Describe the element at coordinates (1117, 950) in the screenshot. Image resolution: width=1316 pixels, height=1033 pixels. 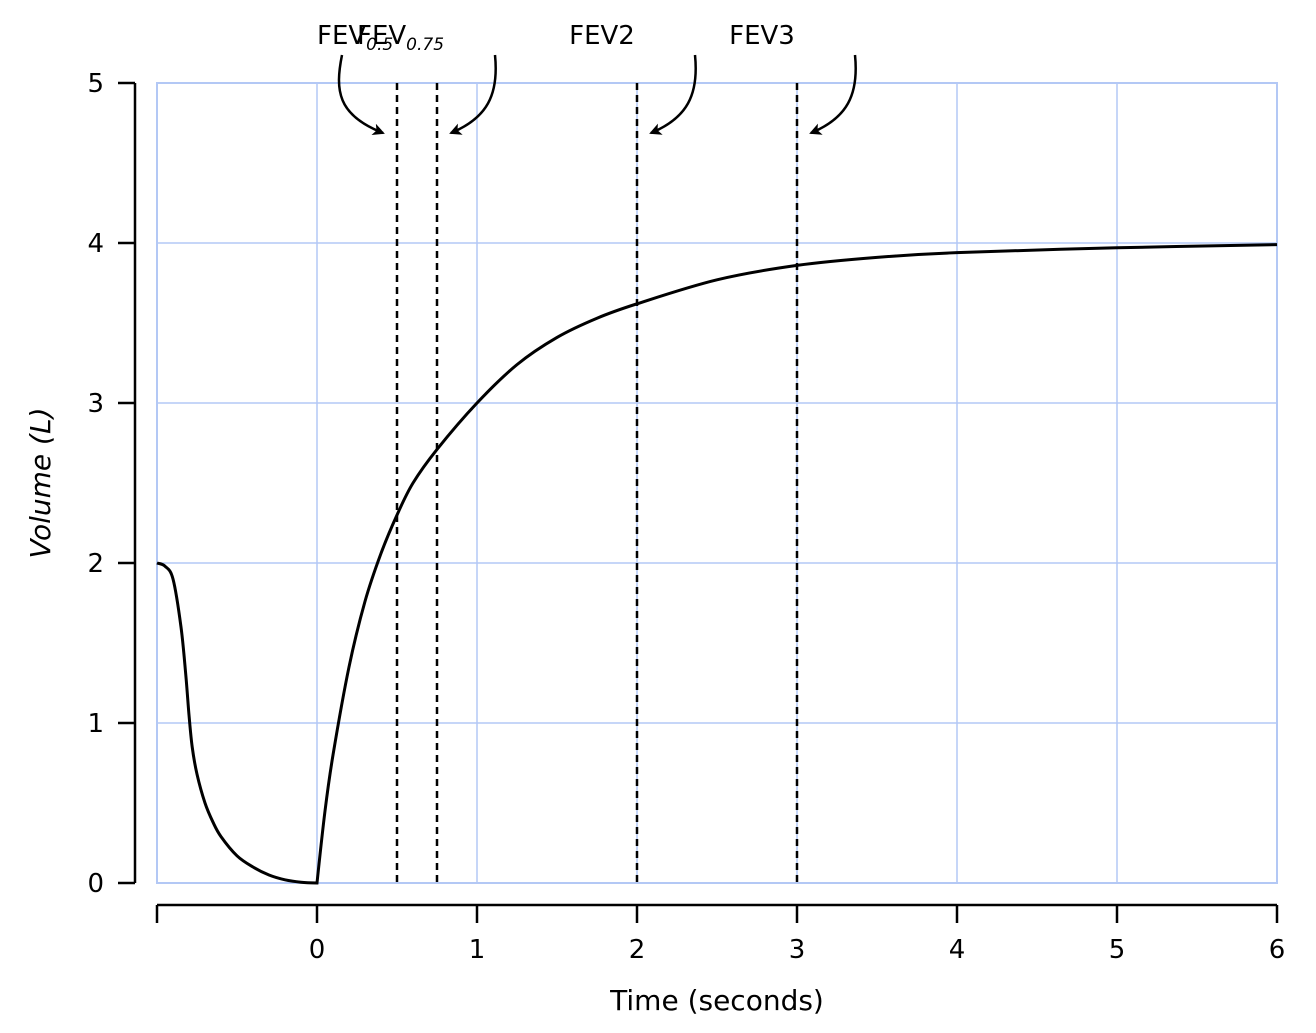
I see `x-tick-label: 5` at that location.